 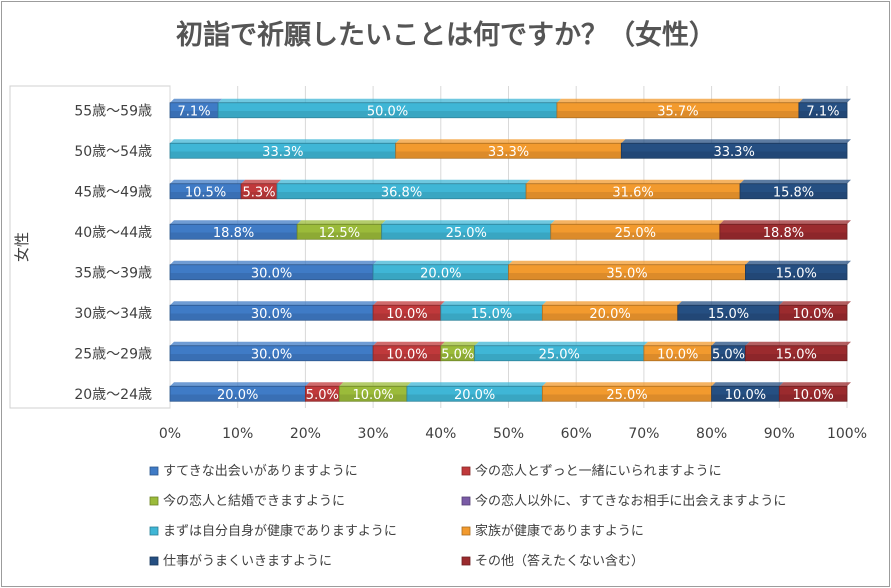 I want to click on data-label: 5.3%, so click(x=259, y=192).